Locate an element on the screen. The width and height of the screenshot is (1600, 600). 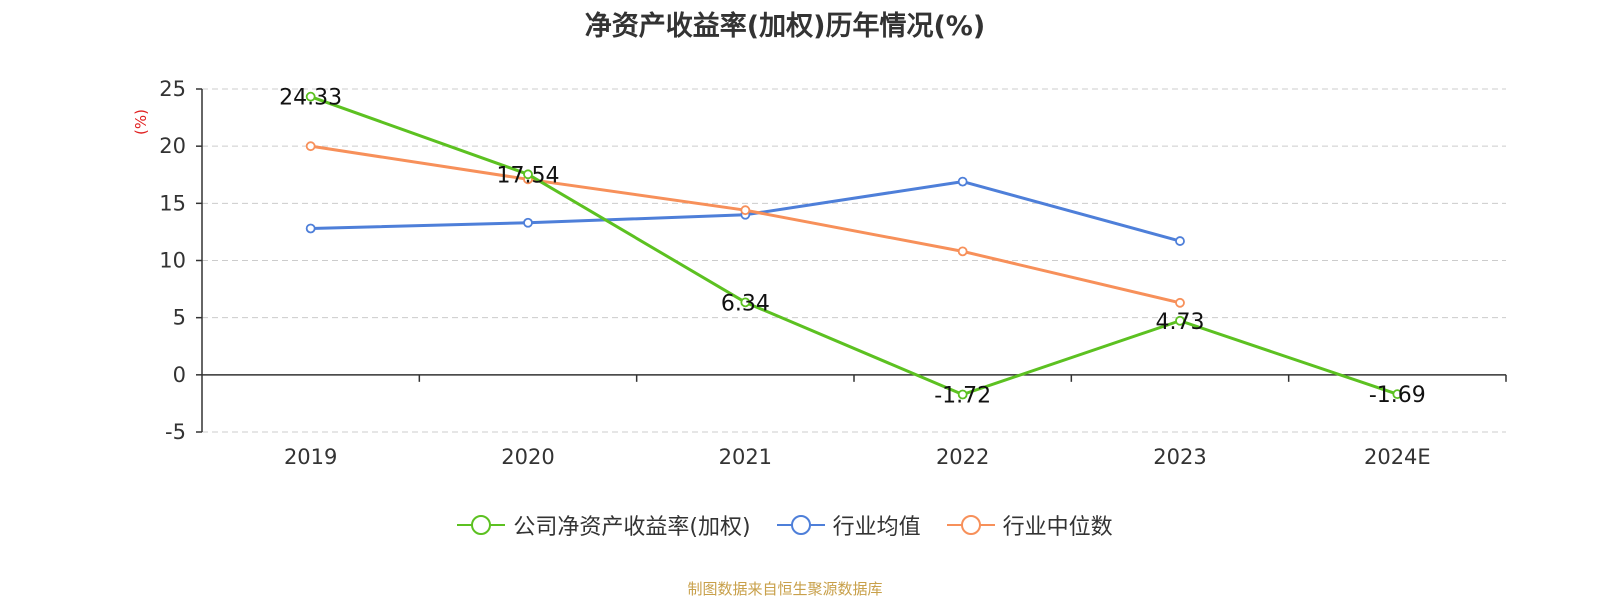
legend-label-company: 公司净资产收益率(加权) is located at coordinates (632, 527).